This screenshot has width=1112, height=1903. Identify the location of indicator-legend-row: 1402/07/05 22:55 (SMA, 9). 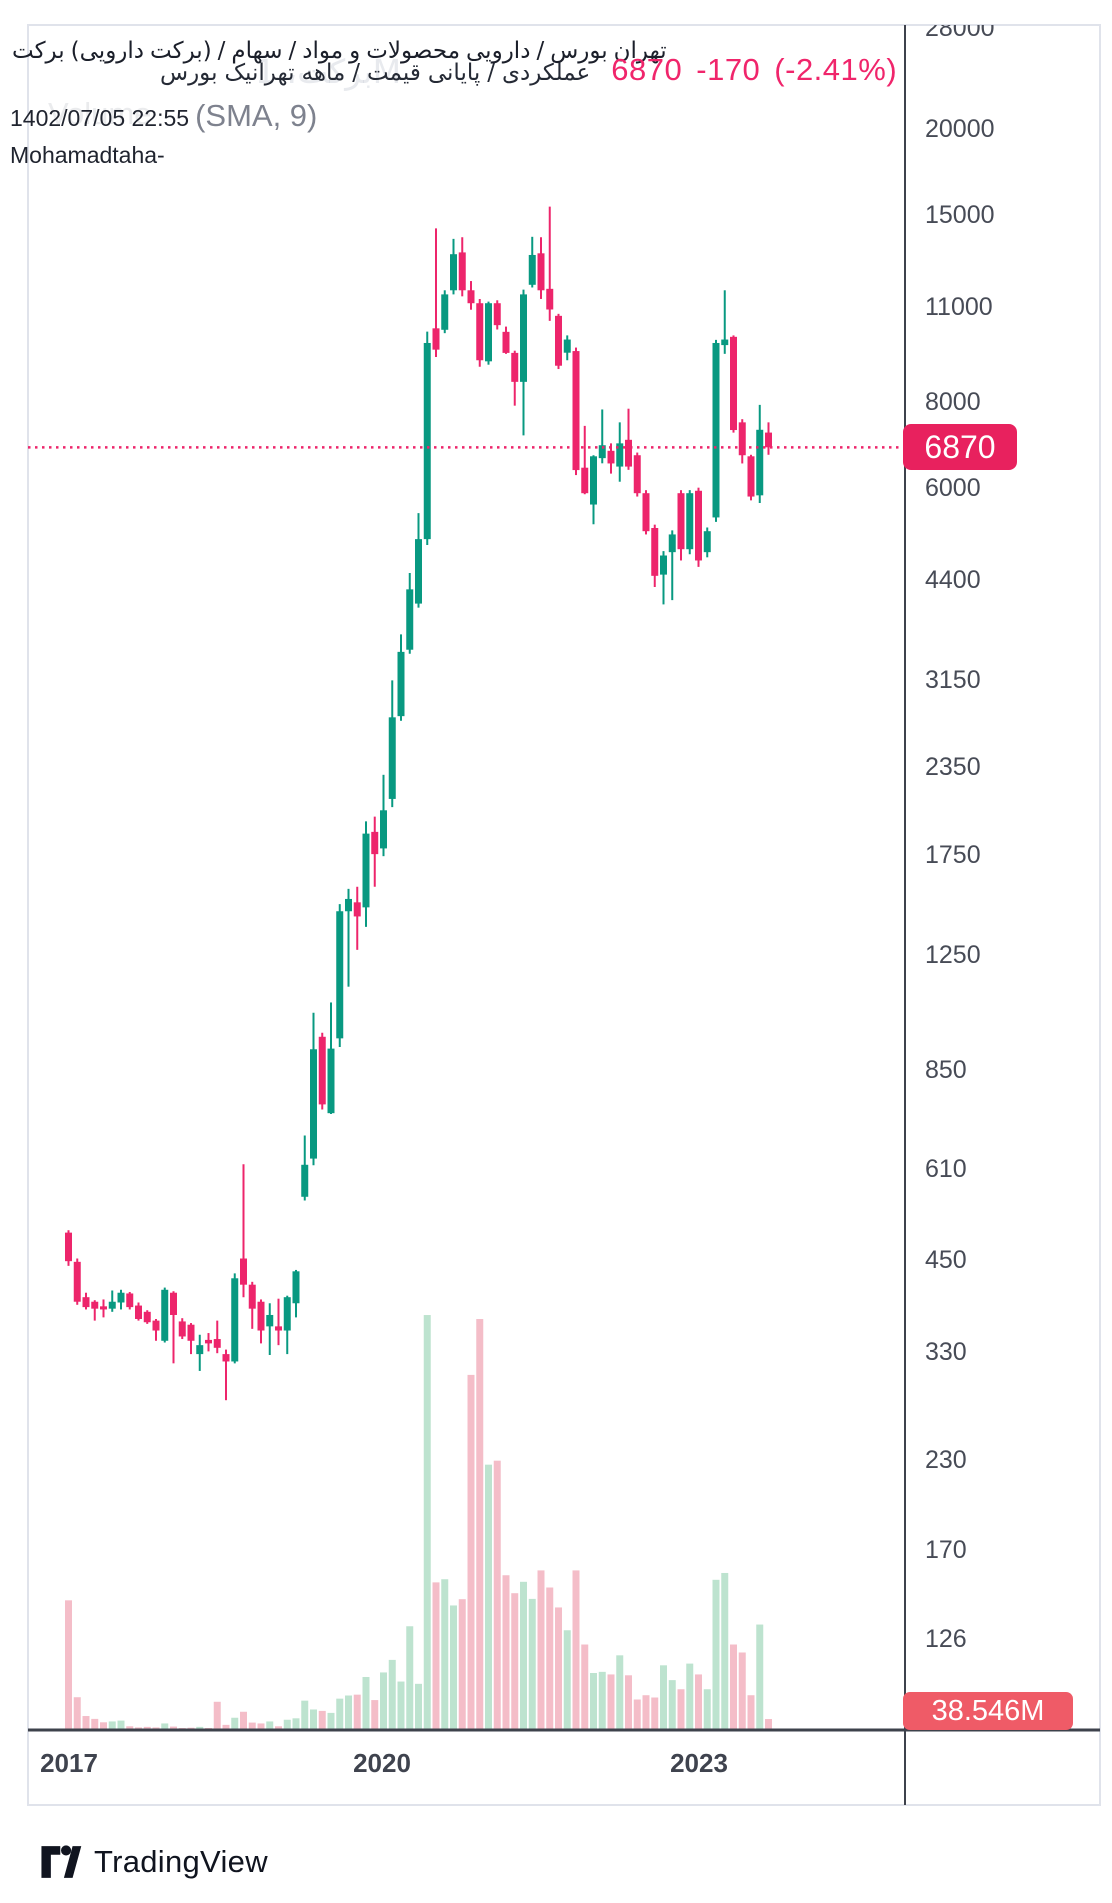
(163, 116).